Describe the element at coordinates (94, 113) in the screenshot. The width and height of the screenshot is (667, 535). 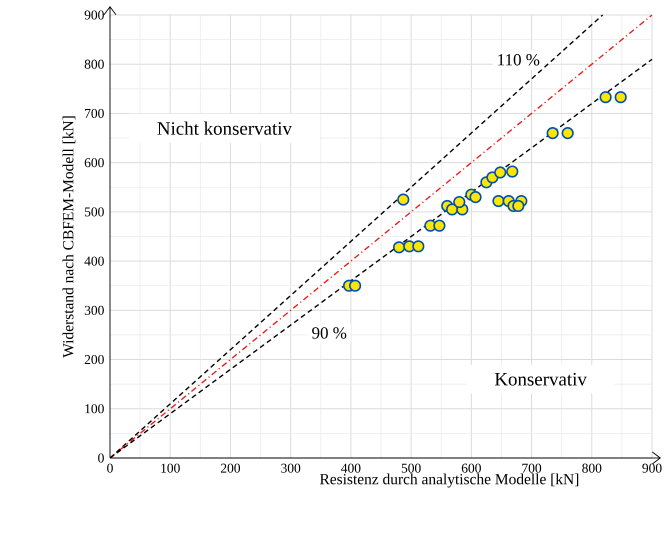
I see `y-tick-label: 700` at that location.